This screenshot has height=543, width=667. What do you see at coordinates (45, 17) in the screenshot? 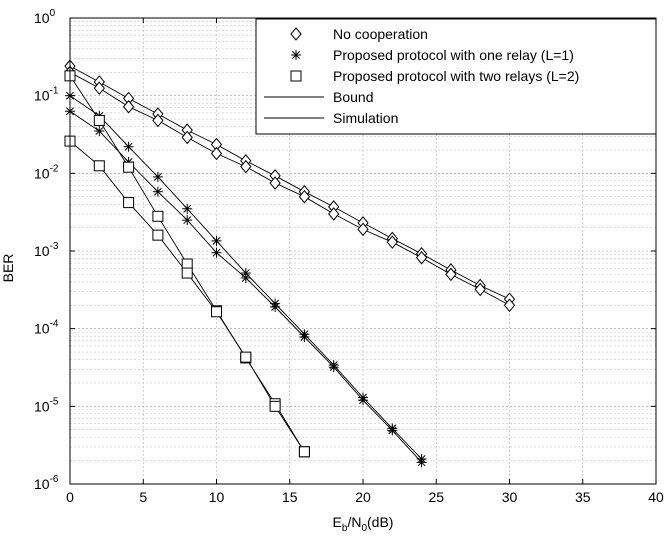
I see `y-tick-label: 10⁰` at bounding box center [45, 17].